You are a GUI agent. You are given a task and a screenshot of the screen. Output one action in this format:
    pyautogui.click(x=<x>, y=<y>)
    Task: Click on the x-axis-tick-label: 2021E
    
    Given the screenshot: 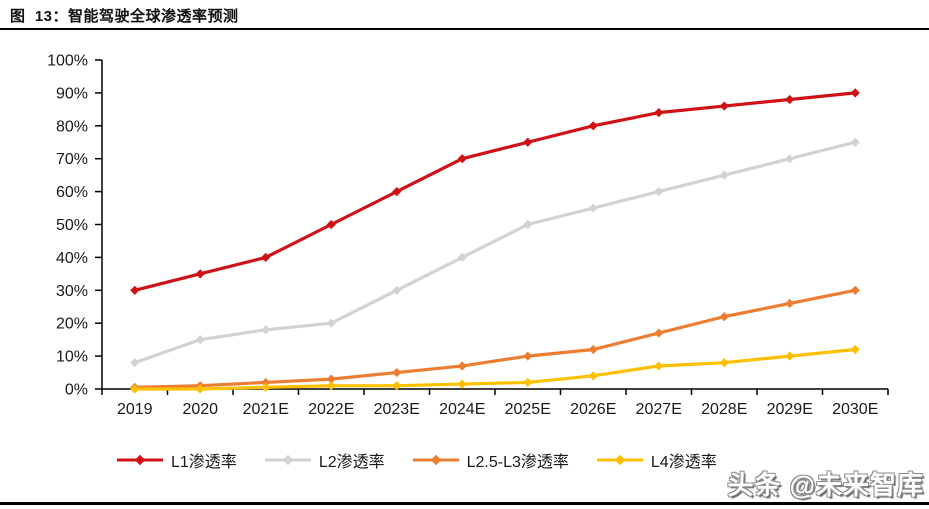 What is the action you would take?
    pyautogui.click(x=266, y=409)
    